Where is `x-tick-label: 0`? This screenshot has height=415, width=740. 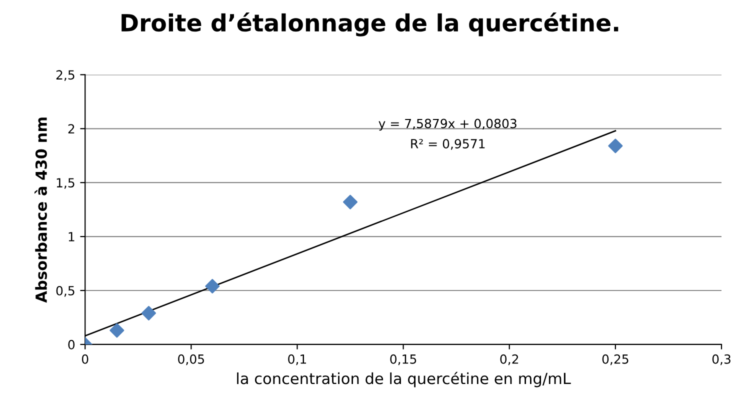
x-tick-label: 0 is located at coordinates (85, 359).